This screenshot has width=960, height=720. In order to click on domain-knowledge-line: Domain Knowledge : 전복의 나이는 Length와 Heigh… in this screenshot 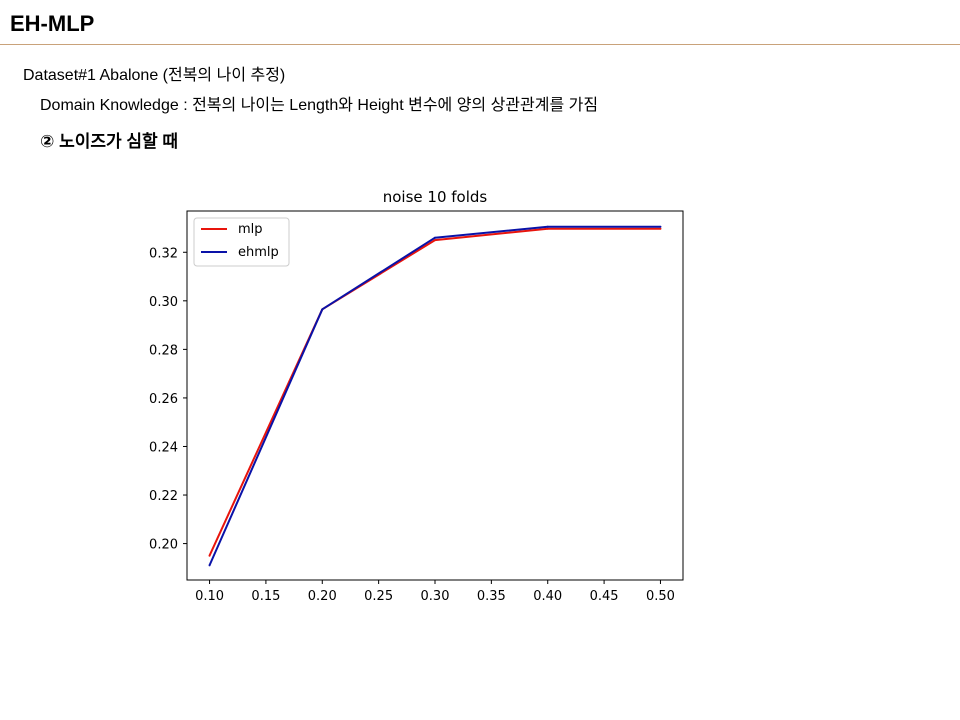, I will do `click(319, 105)`.